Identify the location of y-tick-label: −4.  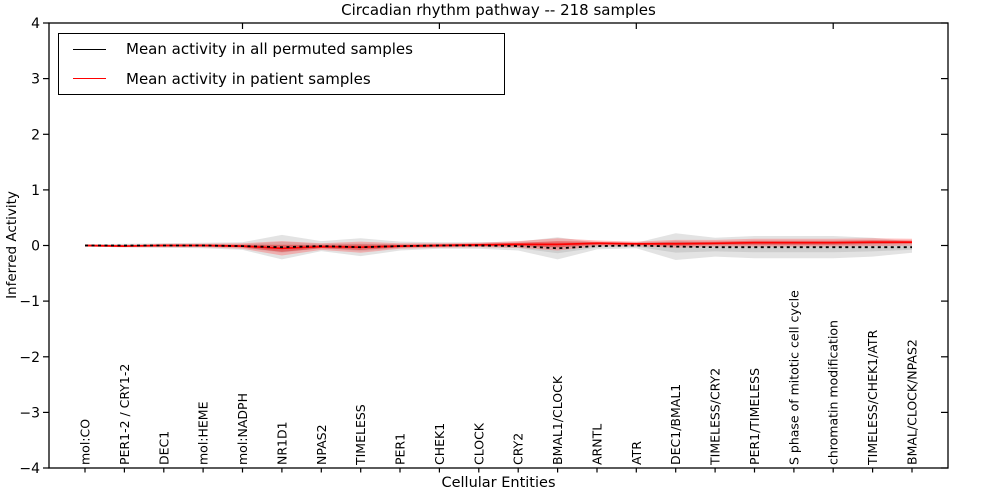
(29, 469).